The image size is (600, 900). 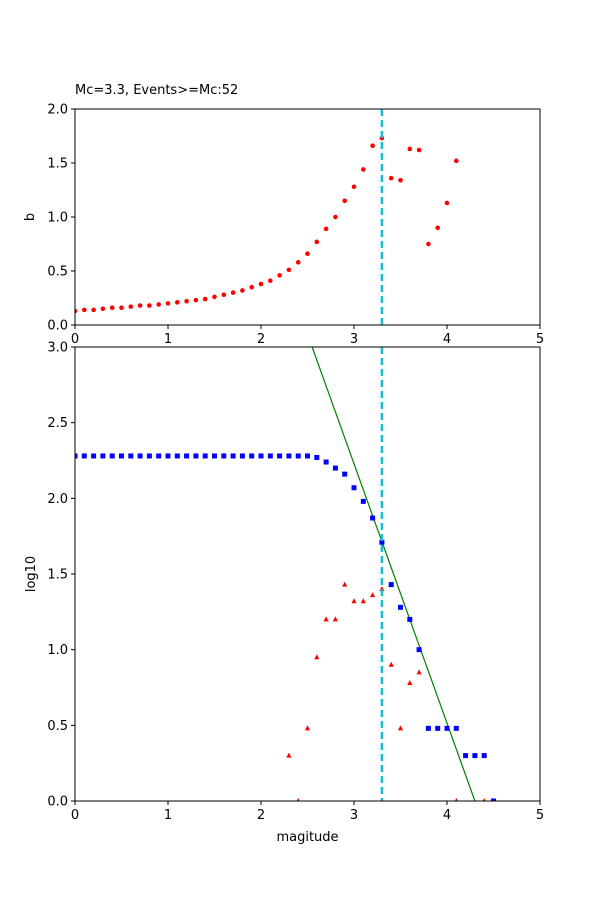 What do you see at coordinates (57, 499) in the screenshot?
I see `bottom-y-tick-label-4: 2.0` at bounding box center [57, 499].